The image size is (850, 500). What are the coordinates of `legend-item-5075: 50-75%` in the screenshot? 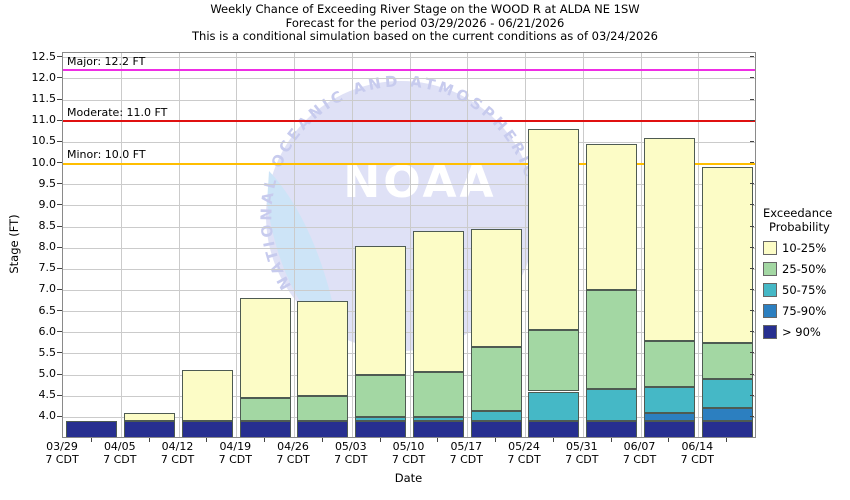 It's located at (797, 290).